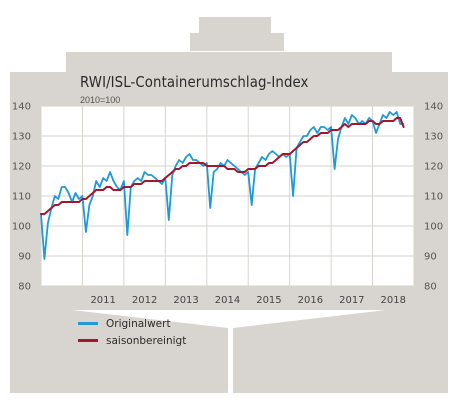 The width and height of the screenshot is (458, 418). What do you see at coordinates (393, 300) in the screenshot?
I see `x-tick-label: 2018` at bounding box center [393, 300].